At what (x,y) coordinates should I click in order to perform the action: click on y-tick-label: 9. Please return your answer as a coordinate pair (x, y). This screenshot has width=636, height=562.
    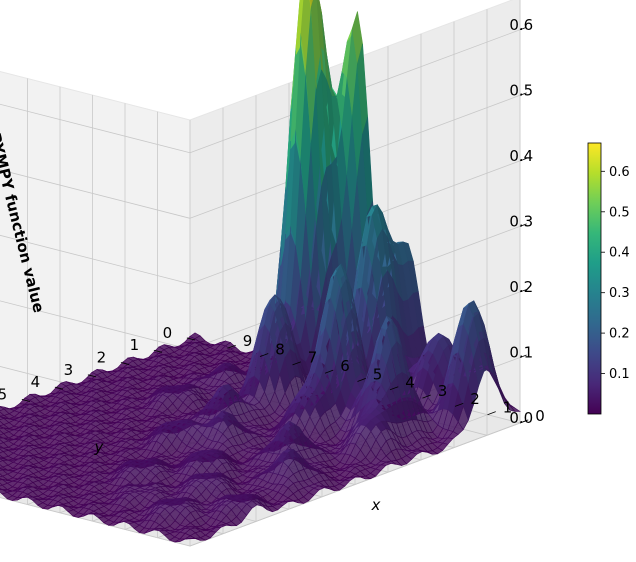
    Looking at the image, I should click on (248, 341).